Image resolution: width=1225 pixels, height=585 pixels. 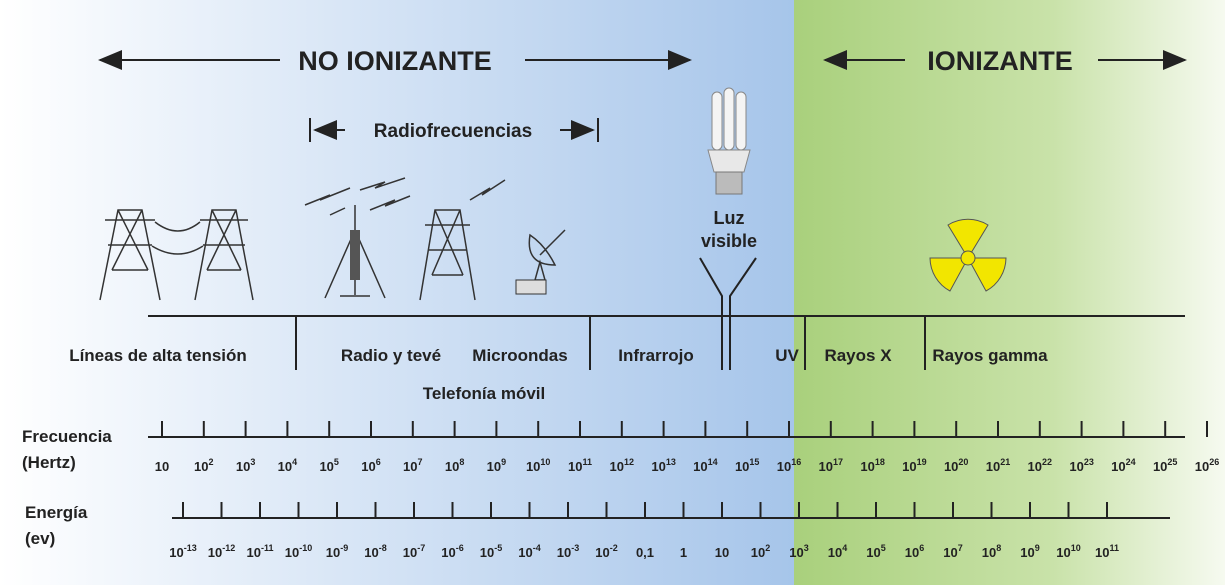 What do you see at coordinates (1131, 462) in the screenshot?
I see `tick-exponent: 24` at bounding box center [1131, 462].